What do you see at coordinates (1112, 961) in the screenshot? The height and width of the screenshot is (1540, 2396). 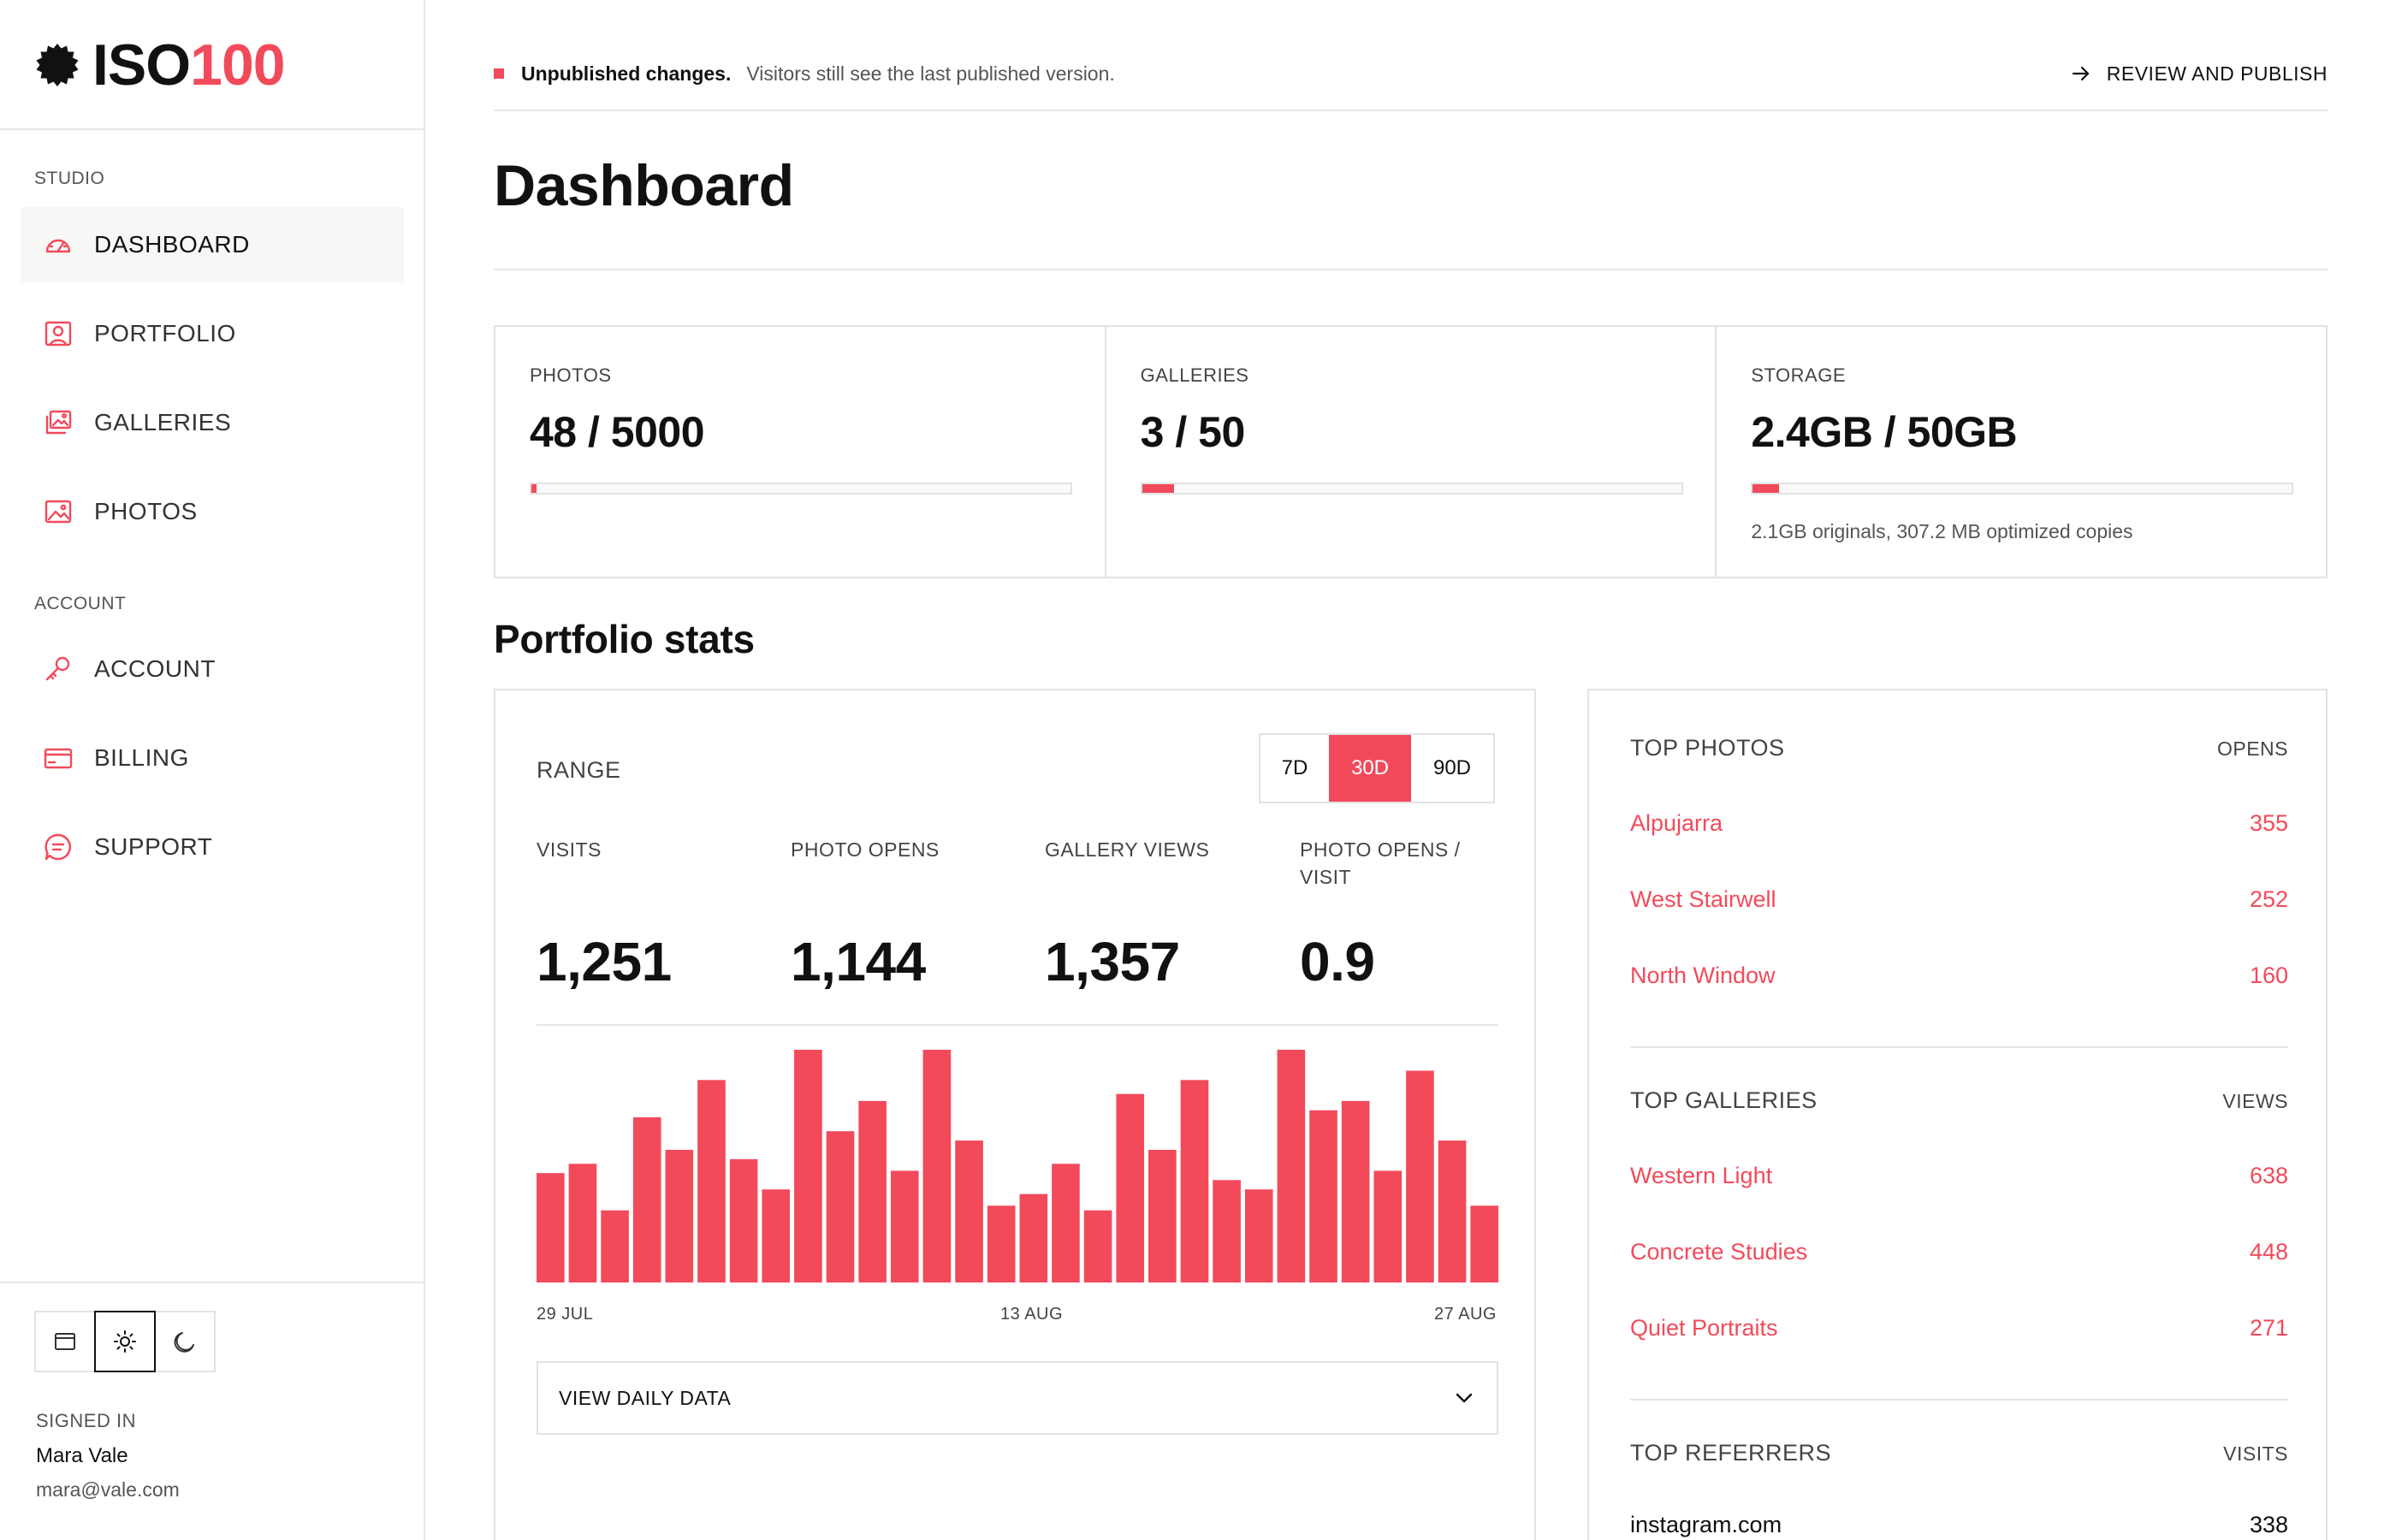 I see `metric-value: 1,357` at bounding box center [1112, 961].